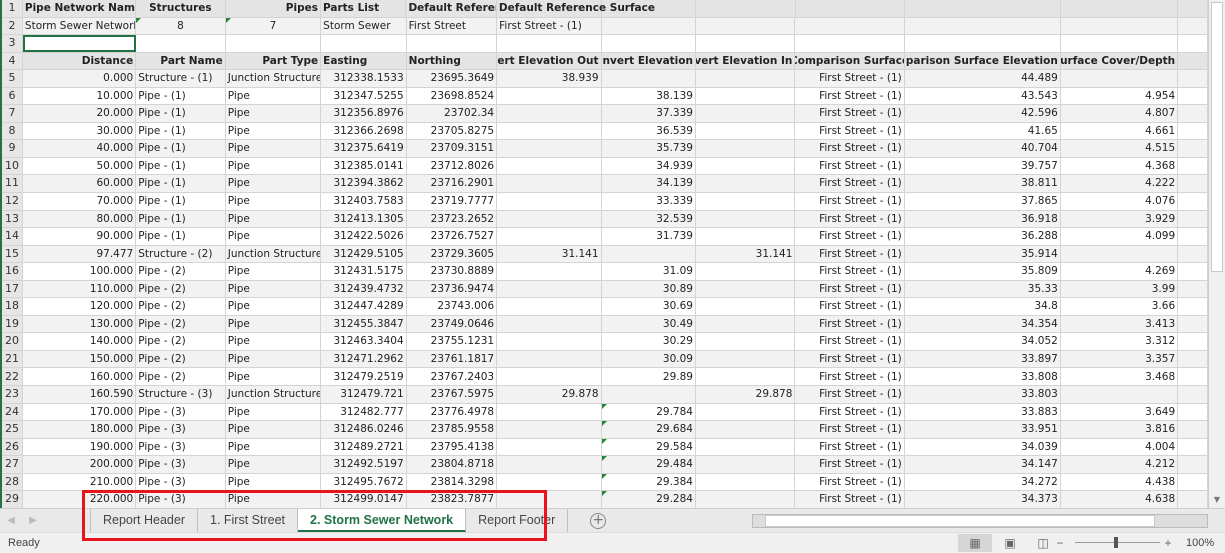 The height and width of the screenshot is (553, 1225). Describe the element at coordinates (452, 499) in the screenshot. I see `table-cell: 23823.7877` at that location.